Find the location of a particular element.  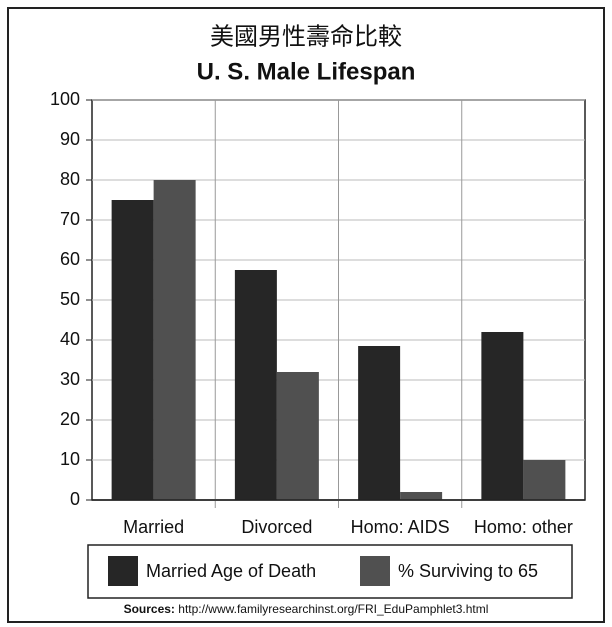

y-tick-label: 40 is located at coordinates (70, 339).